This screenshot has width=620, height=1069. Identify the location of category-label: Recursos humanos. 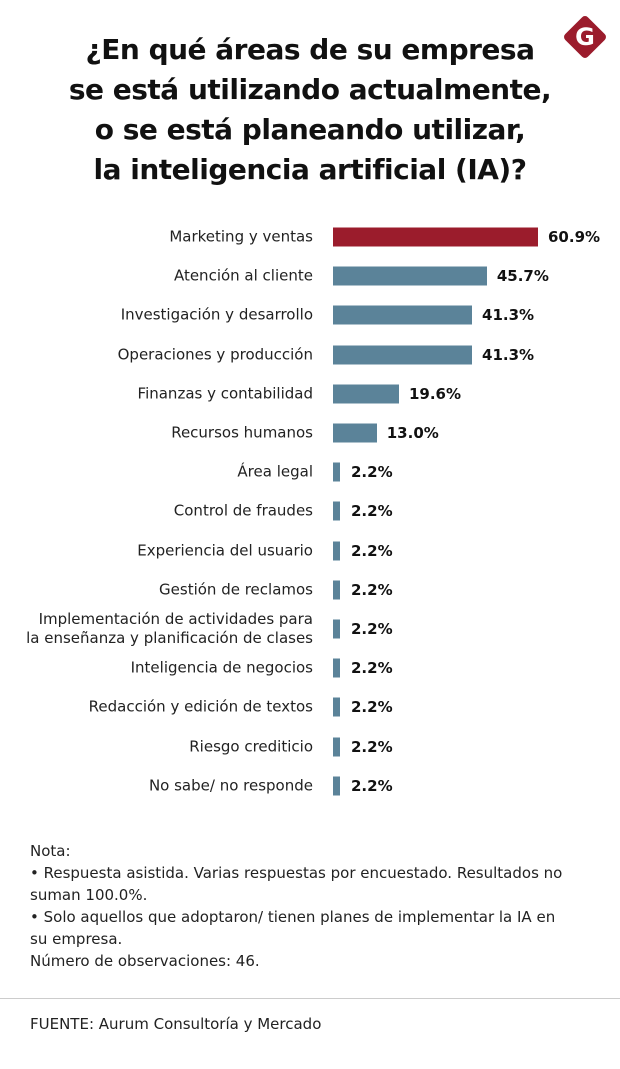
(242, 432).